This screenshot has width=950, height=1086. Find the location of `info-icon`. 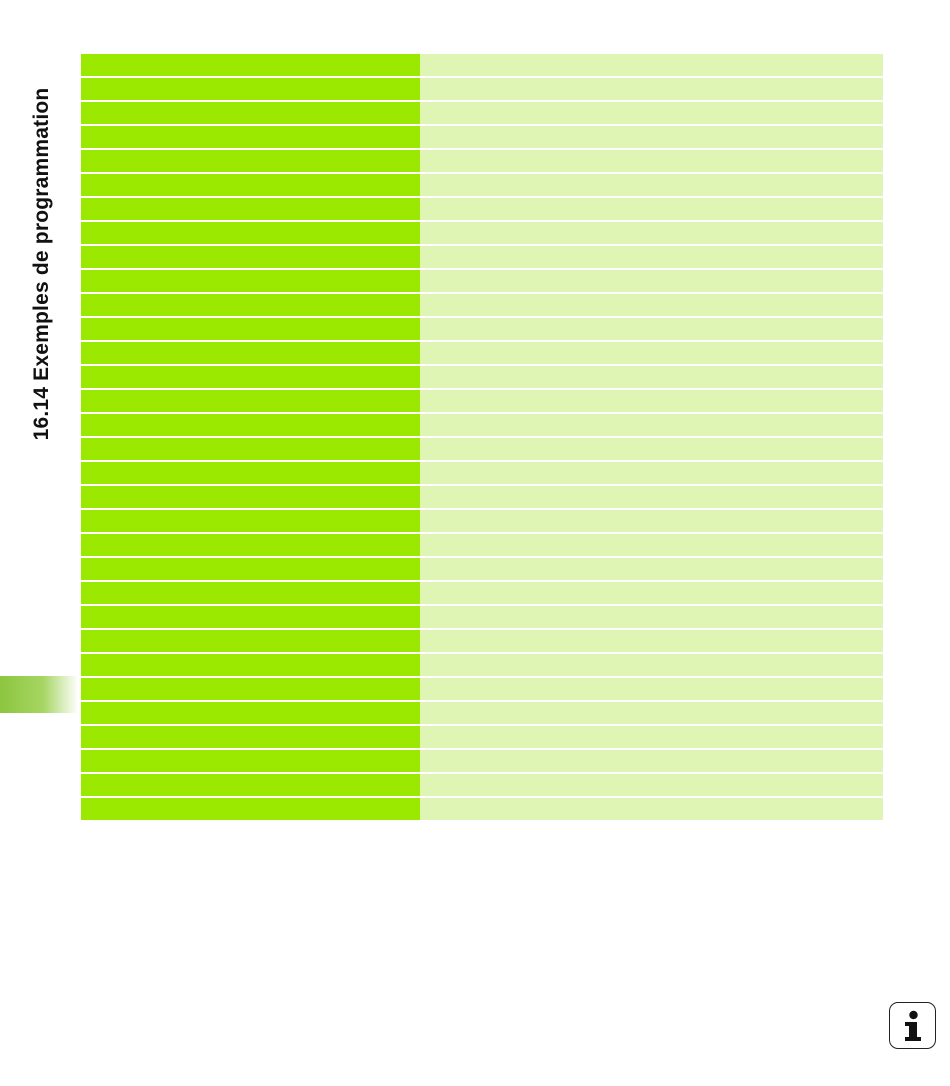

info-icon is located at coordinates (912, 1025).